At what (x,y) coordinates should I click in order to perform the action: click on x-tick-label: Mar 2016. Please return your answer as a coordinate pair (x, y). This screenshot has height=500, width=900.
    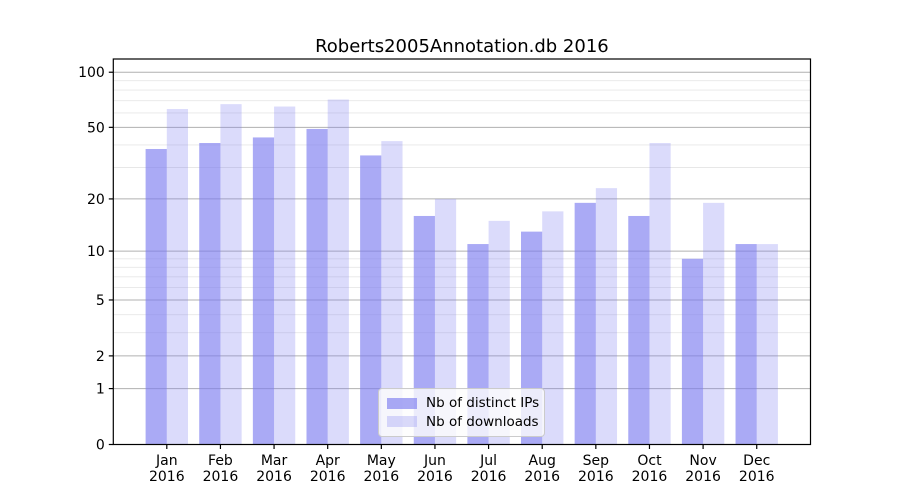
    Looking at the image, I should click on (274, 469).